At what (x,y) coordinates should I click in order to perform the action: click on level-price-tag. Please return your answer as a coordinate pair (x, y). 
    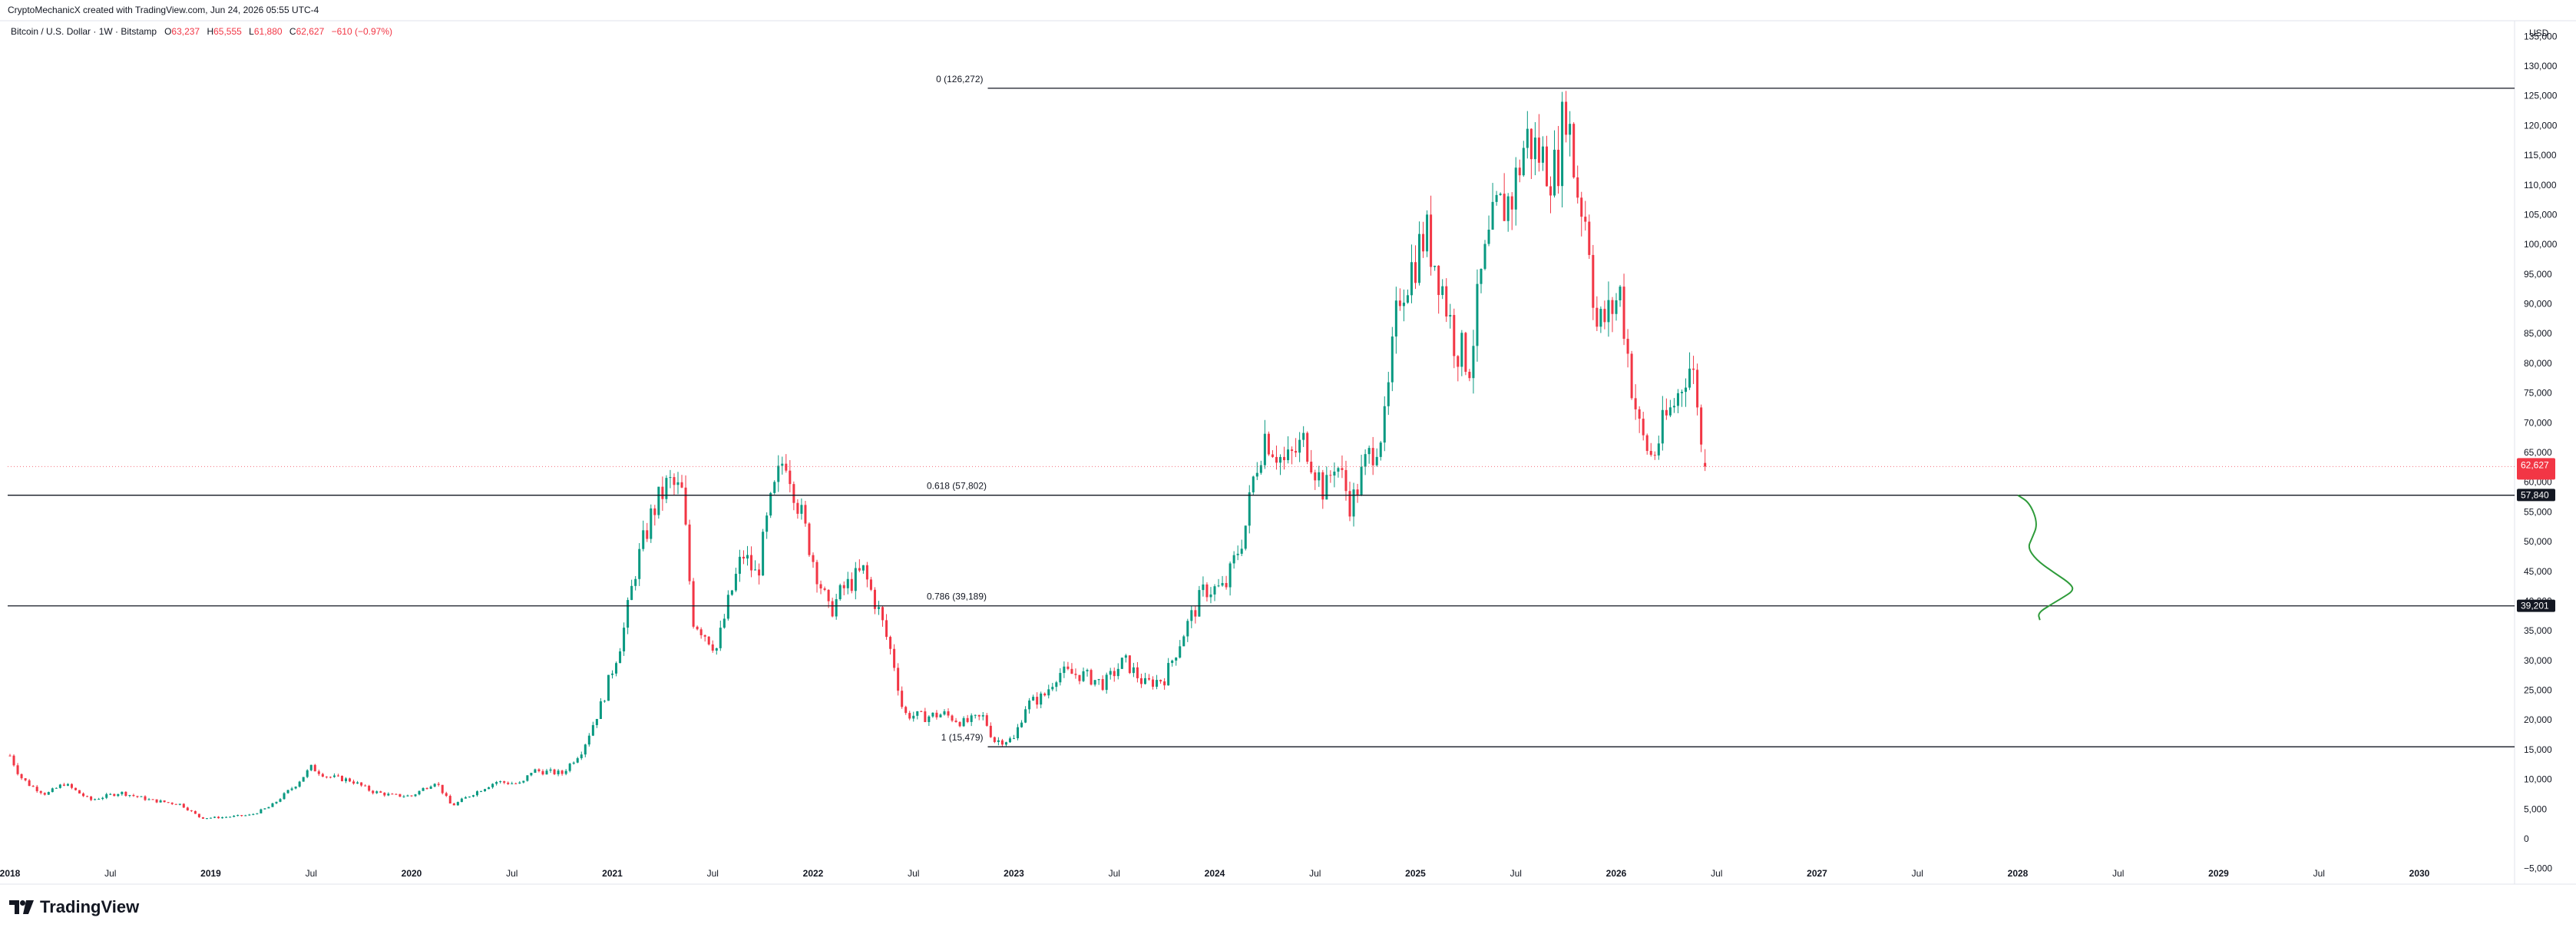
    Looking at the image, I should click on (2536, 496).